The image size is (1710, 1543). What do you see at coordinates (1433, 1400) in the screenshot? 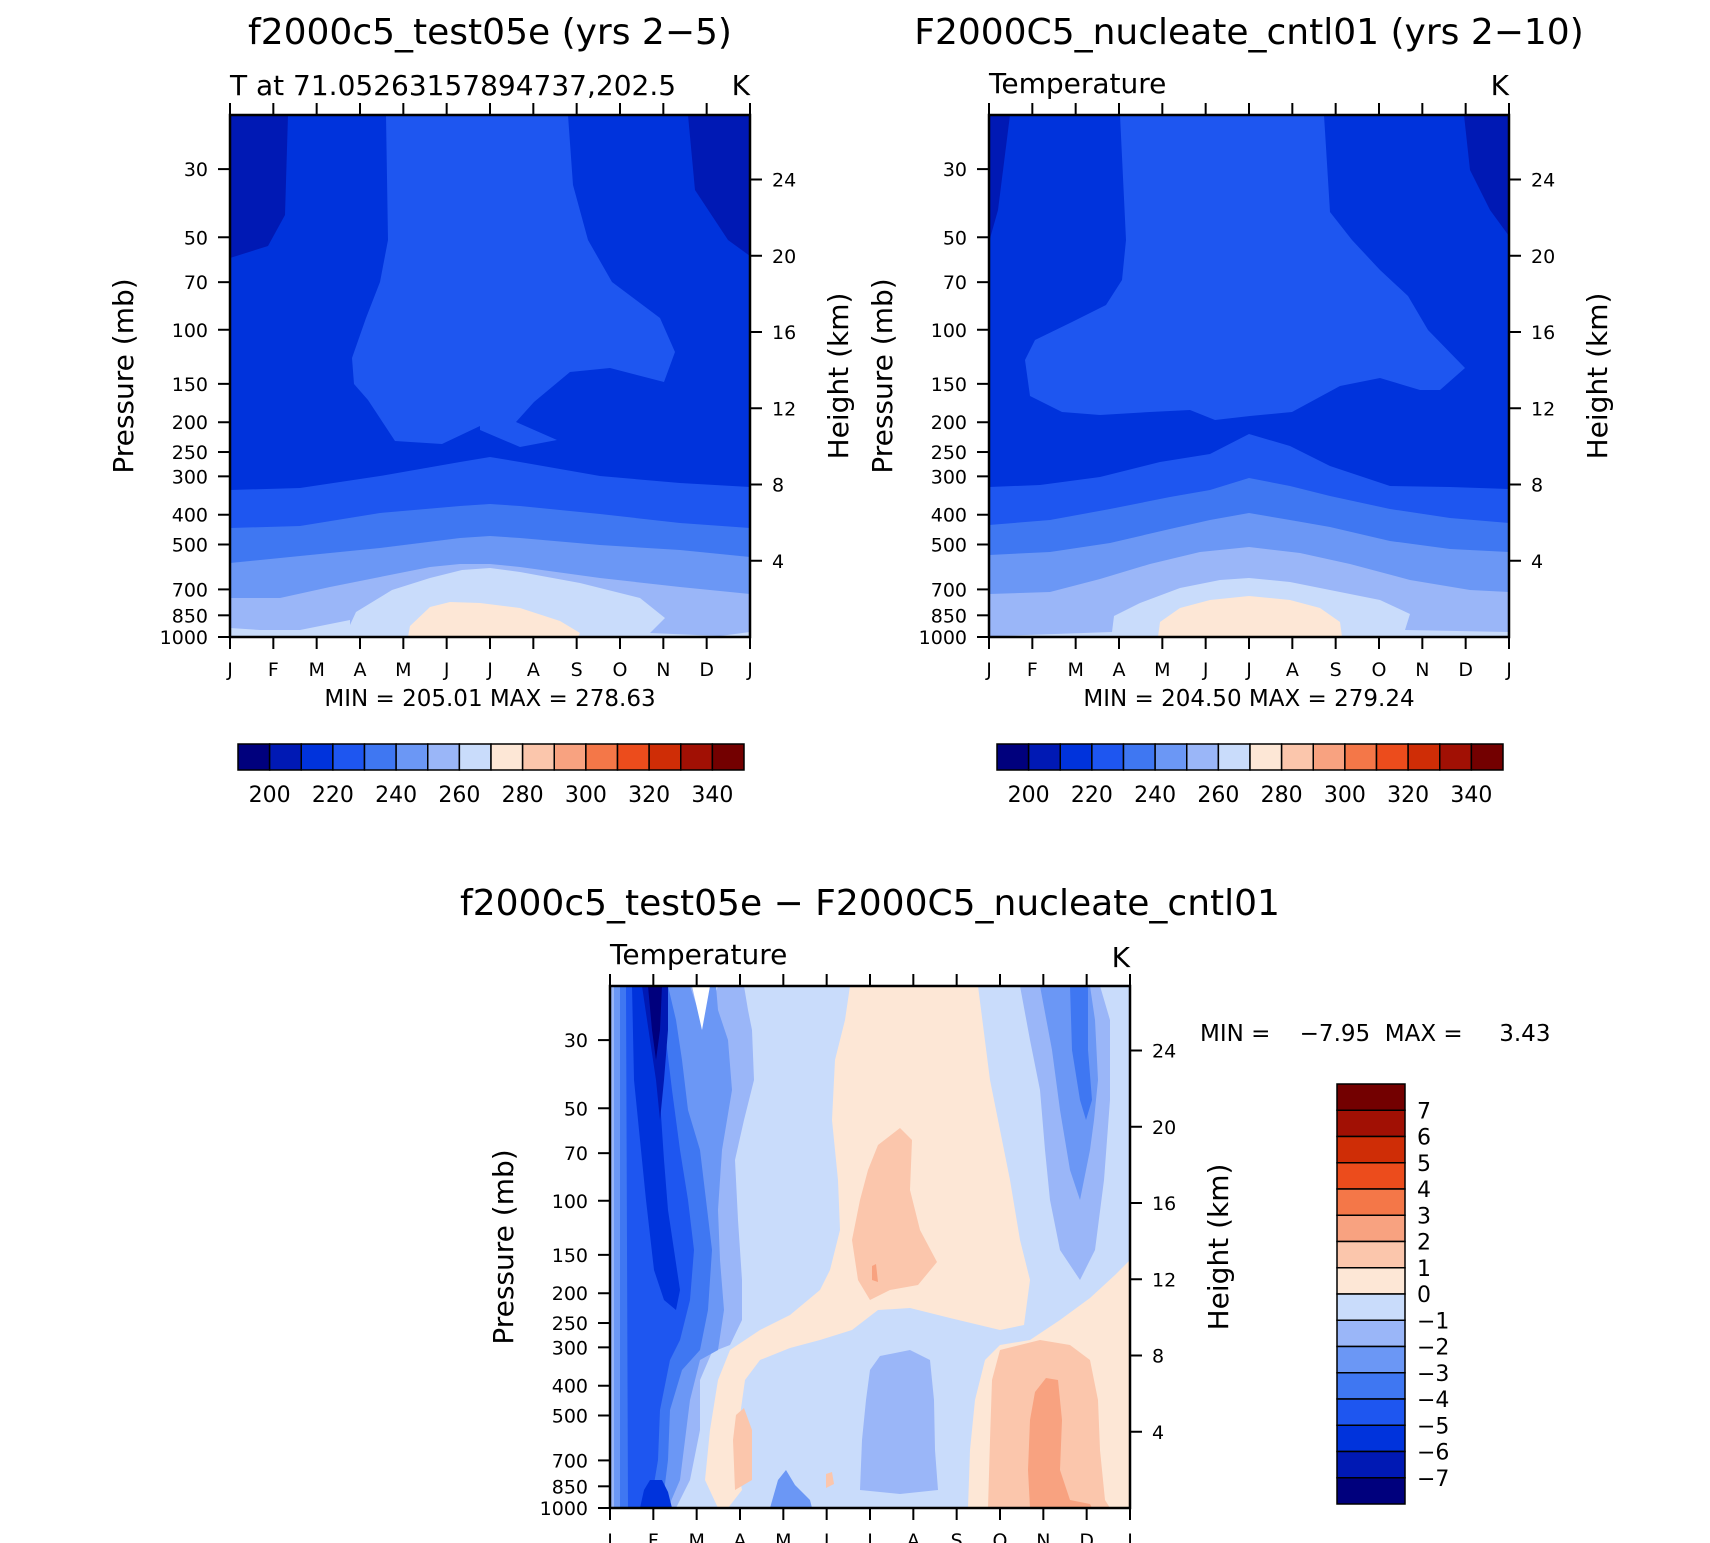
I see `colorbar-label: −4` at bounding box center [1433, 1400].